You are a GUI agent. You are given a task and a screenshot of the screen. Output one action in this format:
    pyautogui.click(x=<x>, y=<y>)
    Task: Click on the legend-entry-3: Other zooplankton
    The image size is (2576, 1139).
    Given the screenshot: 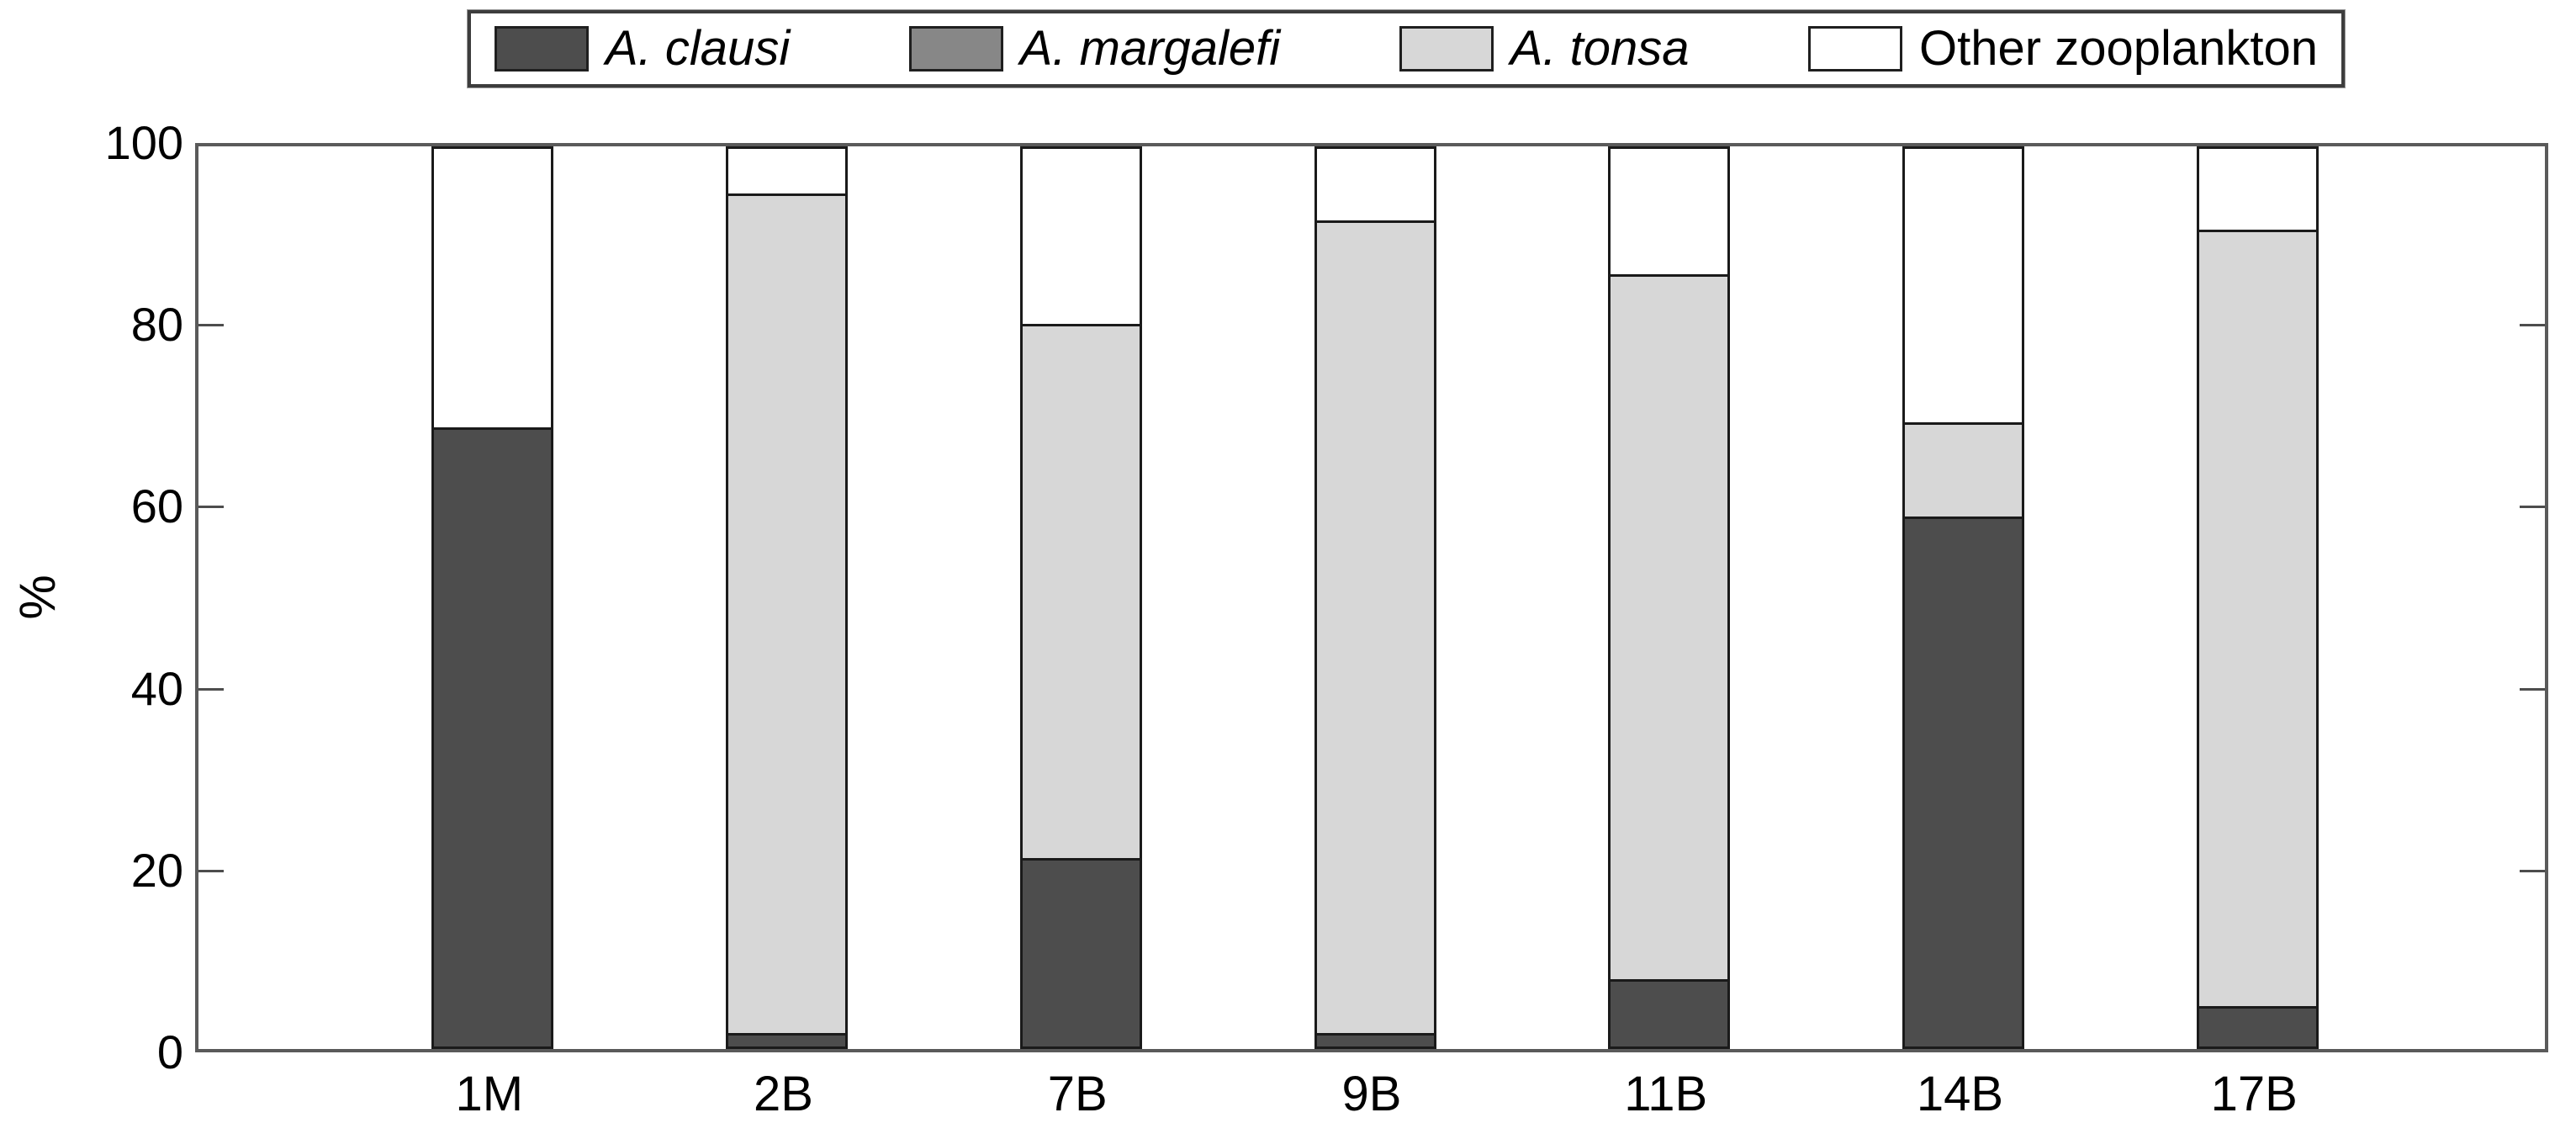 What is the action you would take?
    pyautogui.click(x=2063, y=48)
    